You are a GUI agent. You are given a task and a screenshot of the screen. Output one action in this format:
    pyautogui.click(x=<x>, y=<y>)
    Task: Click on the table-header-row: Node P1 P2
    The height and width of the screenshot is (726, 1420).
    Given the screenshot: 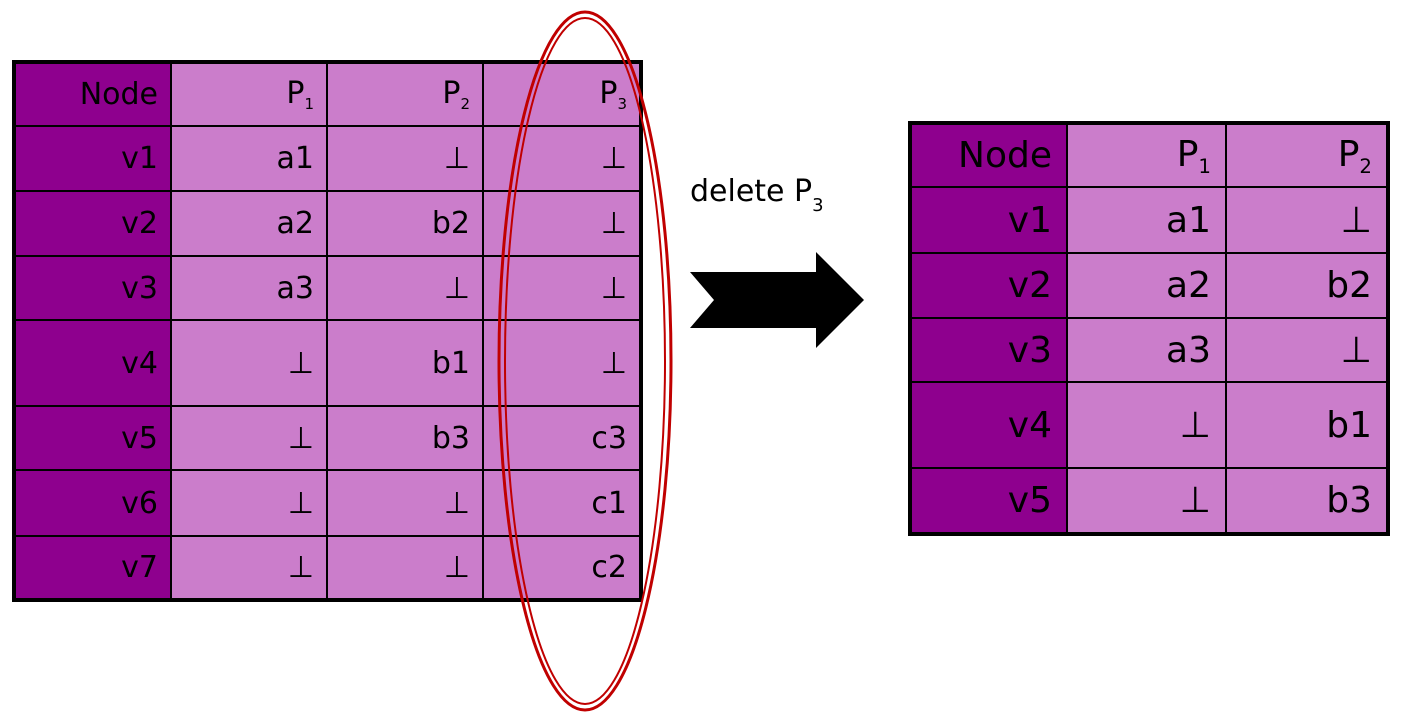 What is the action you would take?
    pyautogui.click(x=1149, y=155)
    